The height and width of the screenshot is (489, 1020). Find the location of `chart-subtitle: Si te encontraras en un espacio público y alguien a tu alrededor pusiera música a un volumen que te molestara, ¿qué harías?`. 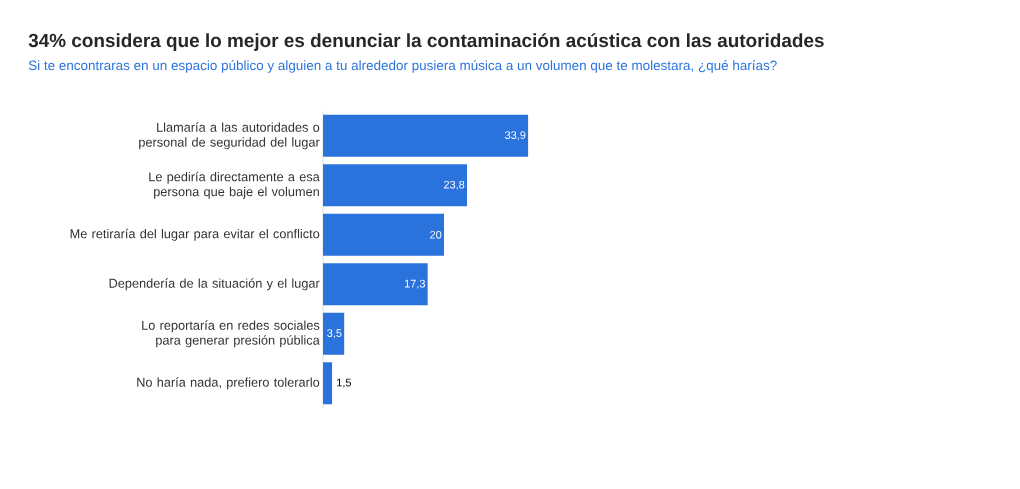

chart-subtitle: Si te encontraras en un espacio público y alguien a tu alrededor pusiera música a un volumen que te molestara, ¿qué harías? is located at coordinates (402, 66).